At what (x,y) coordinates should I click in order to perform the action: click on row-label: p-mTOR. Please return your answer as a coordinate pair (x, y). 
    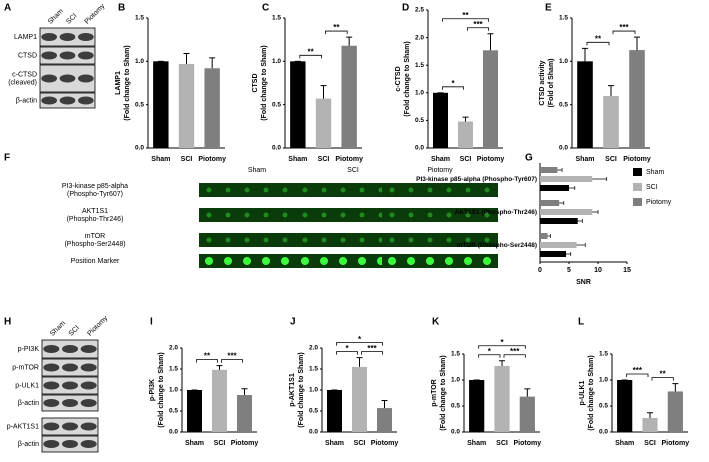
    Looking at the image, I should click on (25, 367).